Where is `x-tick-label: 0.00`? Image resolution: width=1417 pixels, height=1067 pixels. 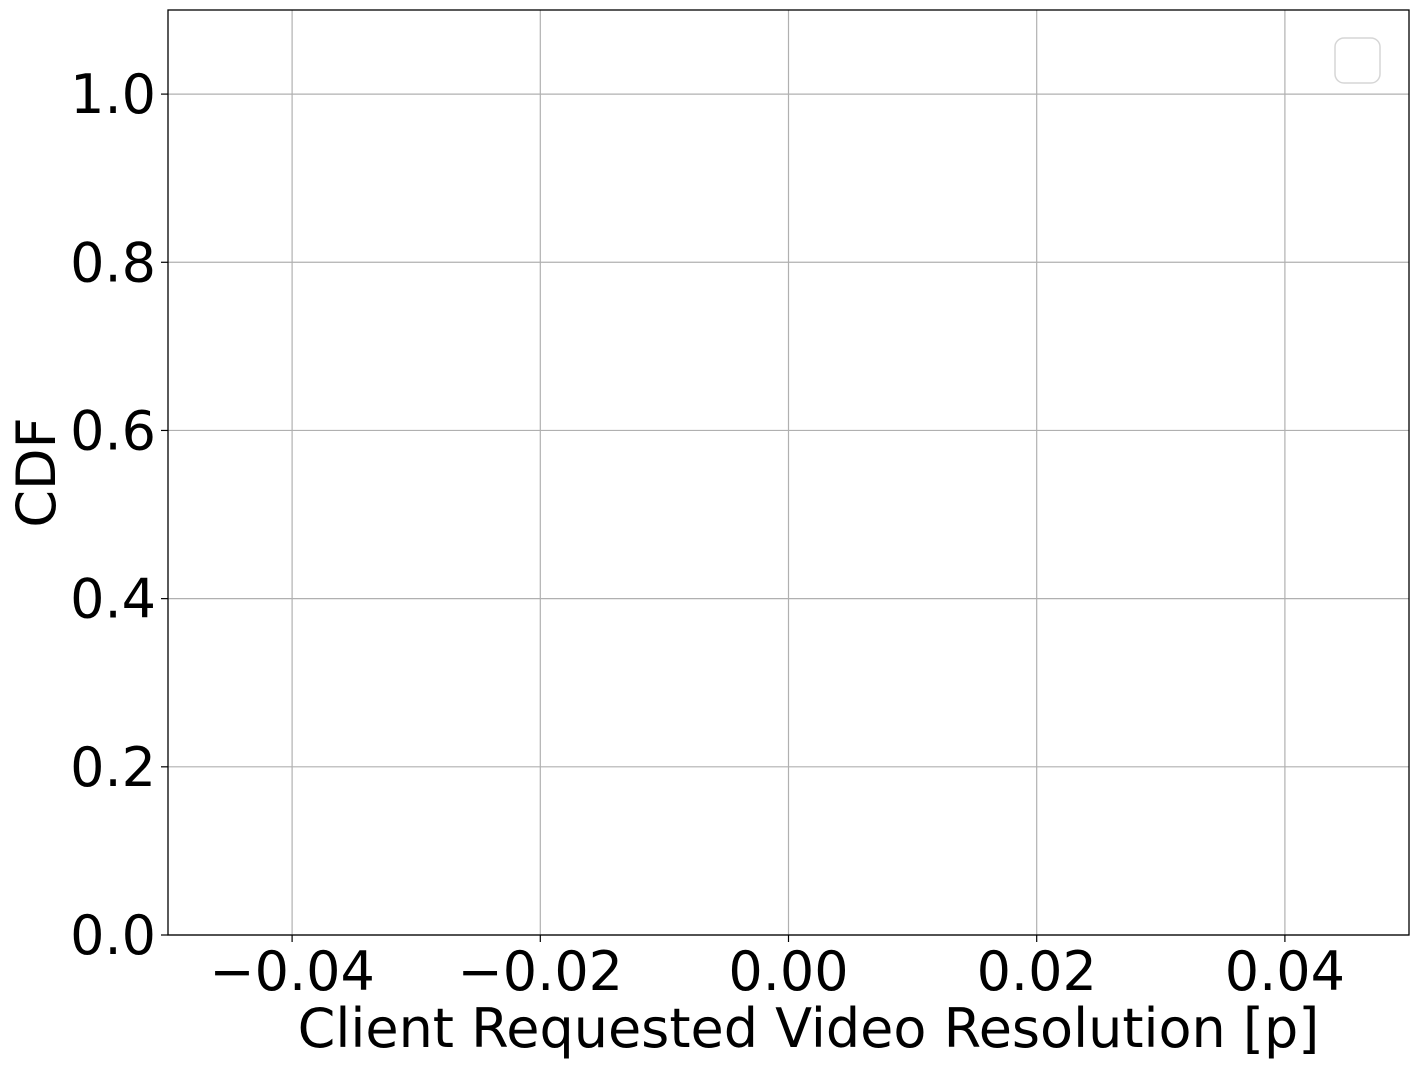
x-tick-label: 0.00 is located at coordinates (788, 971).